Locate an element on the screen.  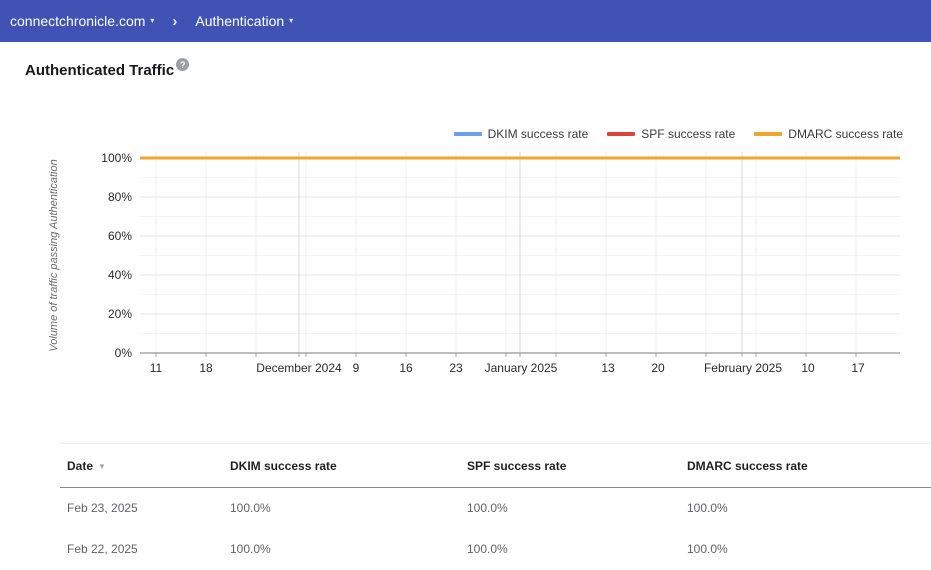
column-header-date: Date ▼ is located at coordinates (141, 466).